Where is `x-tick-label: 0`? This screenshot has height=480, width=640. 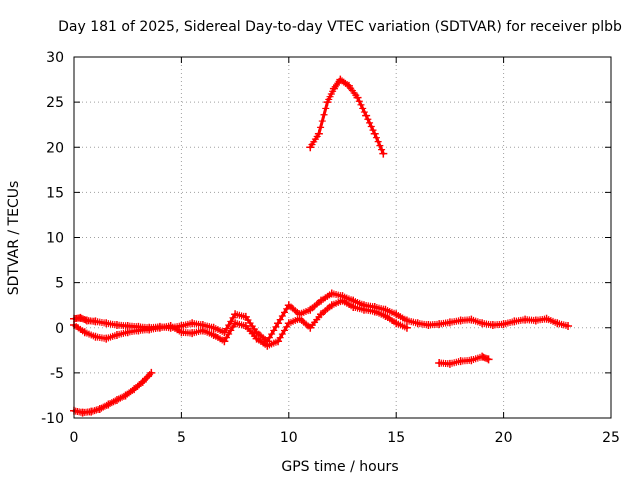 x-tick-label: 0 is located at coordinates (74, 438).